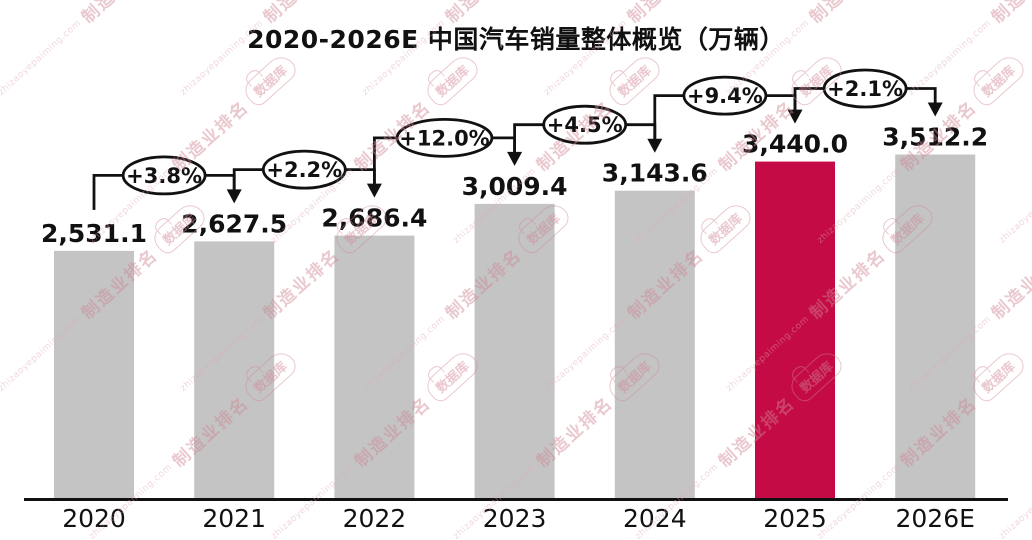  Describe the element at coordinates (655, 173) in the screenshot. I see `bar-value-label-2024: 3,143.6` at that location.